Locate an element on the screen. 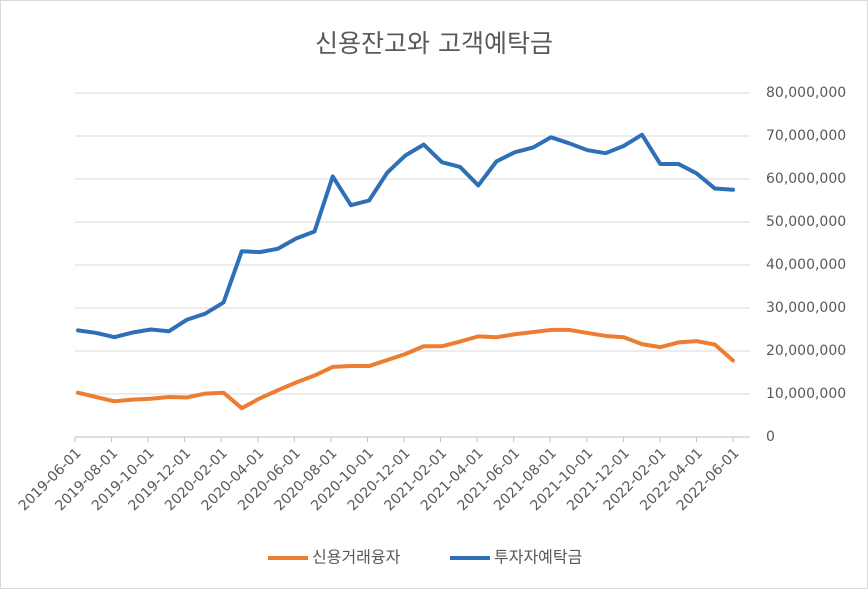 This screenshot has width=868, height=593. y-tick-label: 30,000,000 is located at coordinates (806, 308).